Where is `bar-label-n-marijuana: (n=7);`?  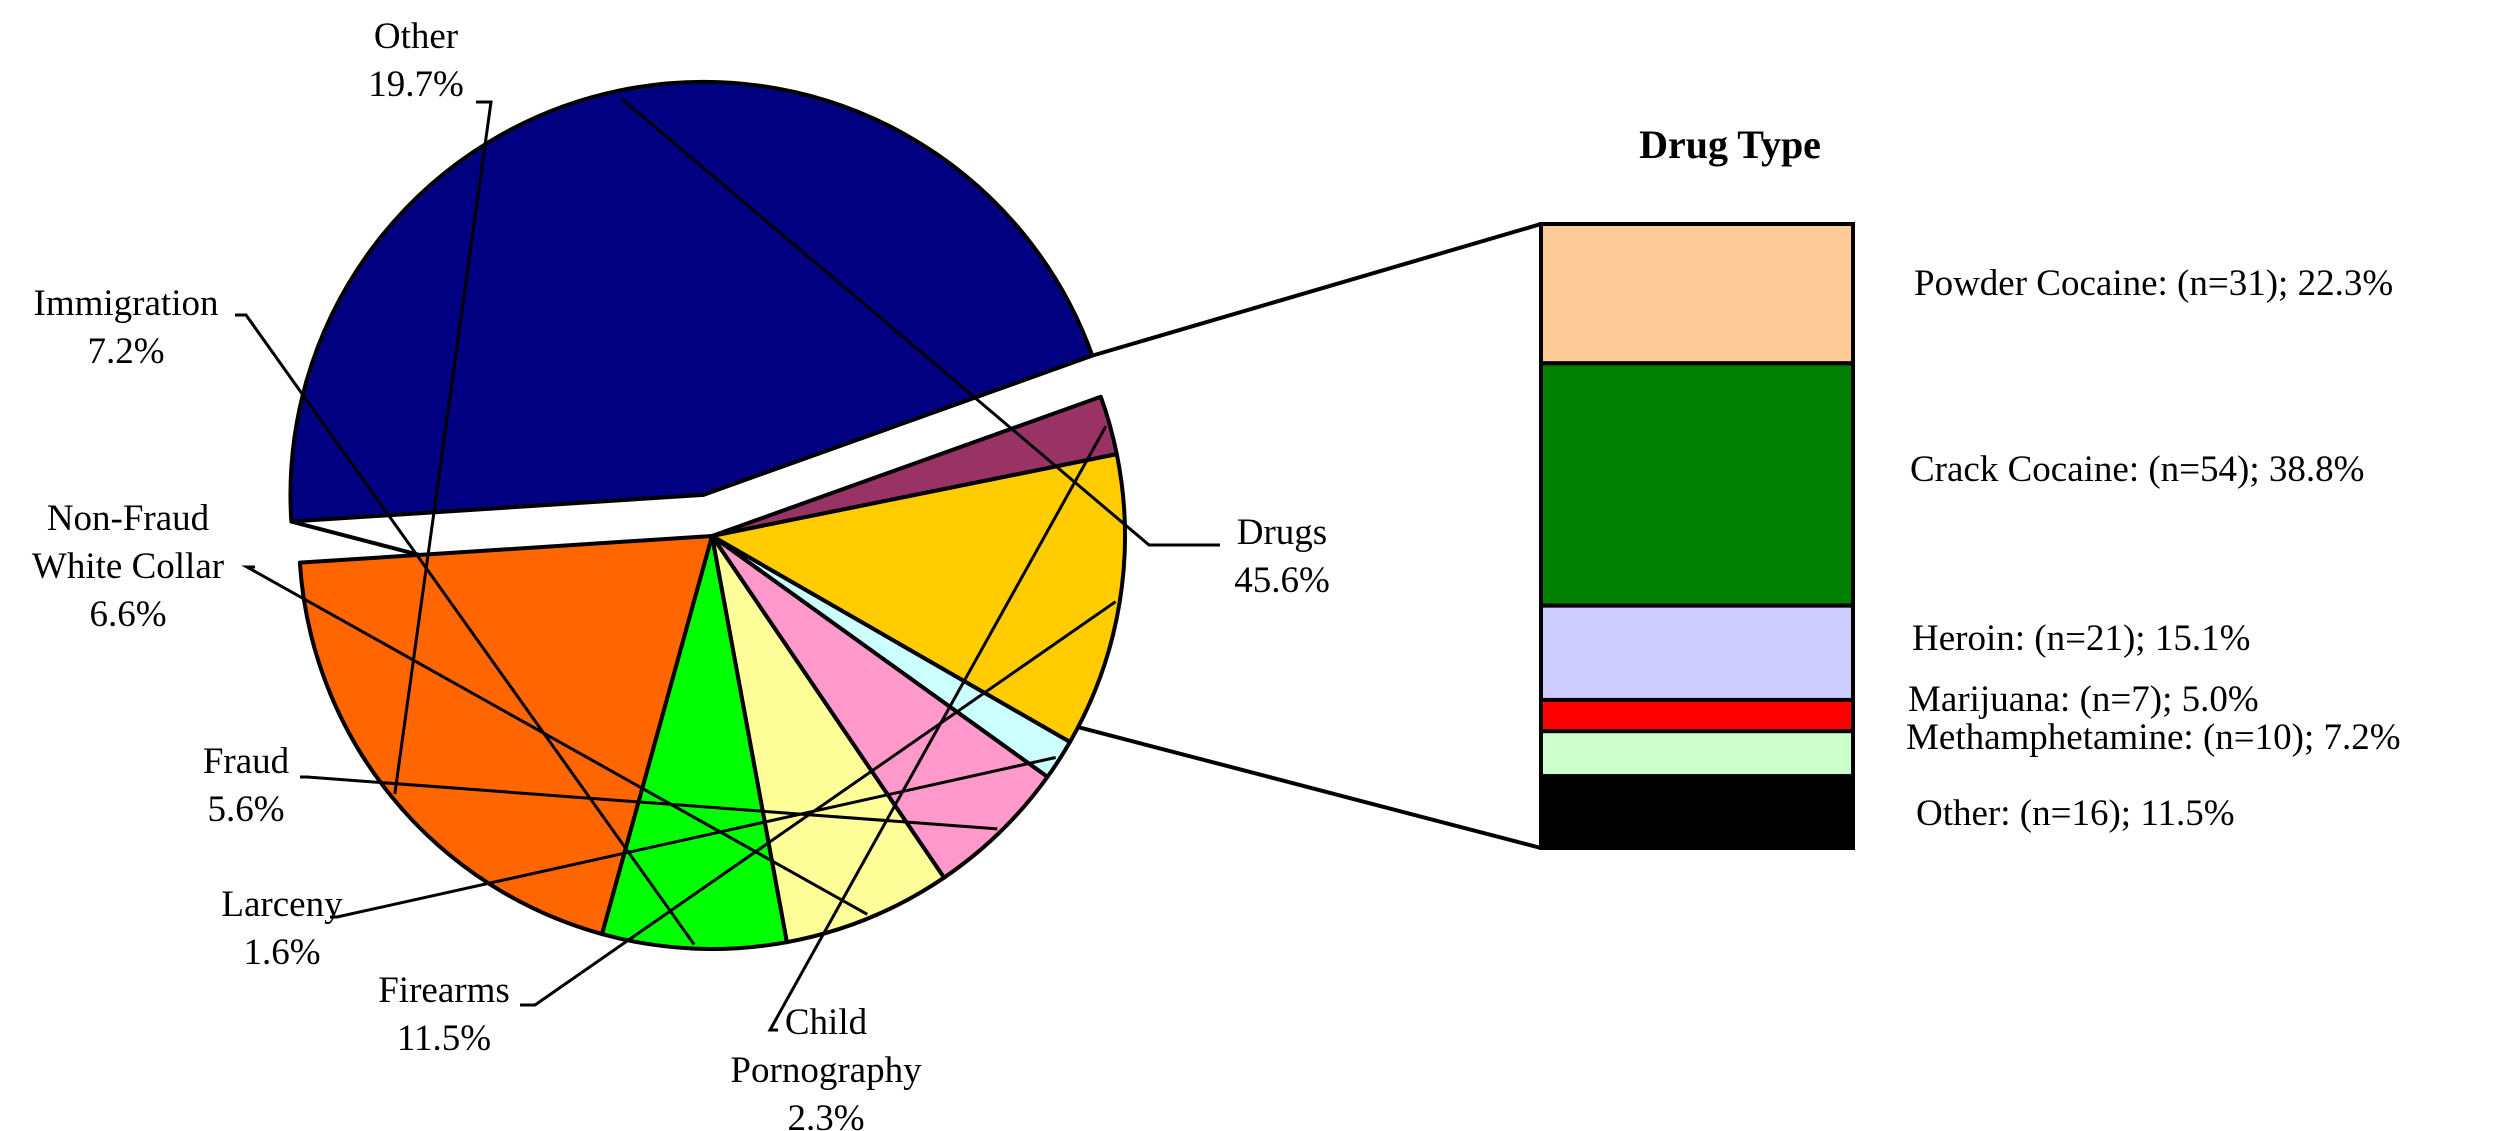 bar-label-n-marijuana: (n=7); is located at coordinates (2131, 699).